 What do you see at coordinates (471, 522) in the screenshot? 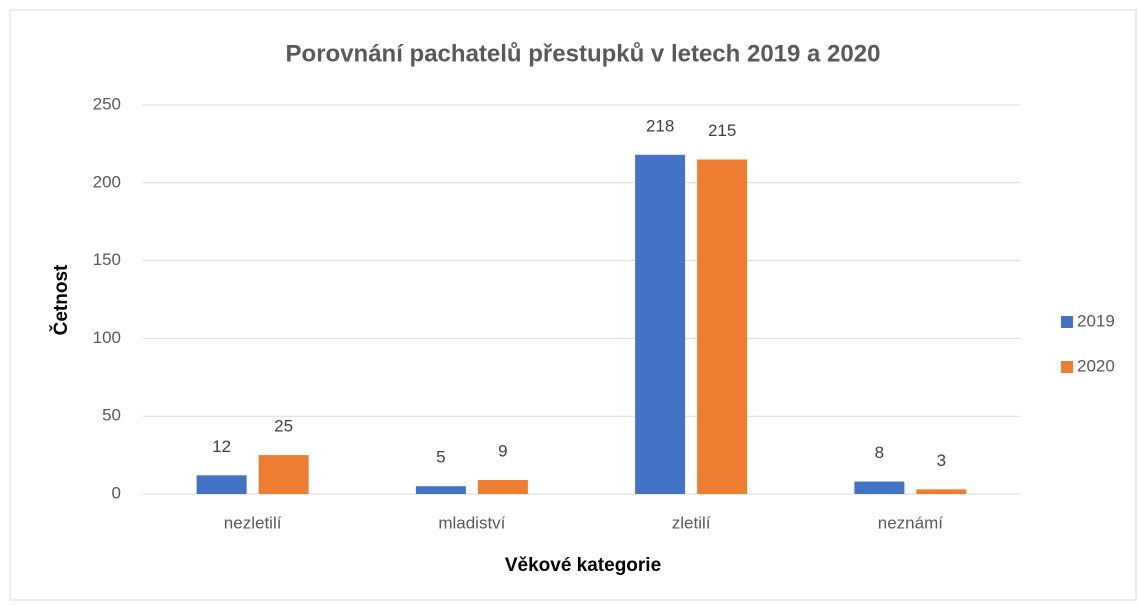
I see `x-tick-label: mladiství` at bounding box center [471, 522].